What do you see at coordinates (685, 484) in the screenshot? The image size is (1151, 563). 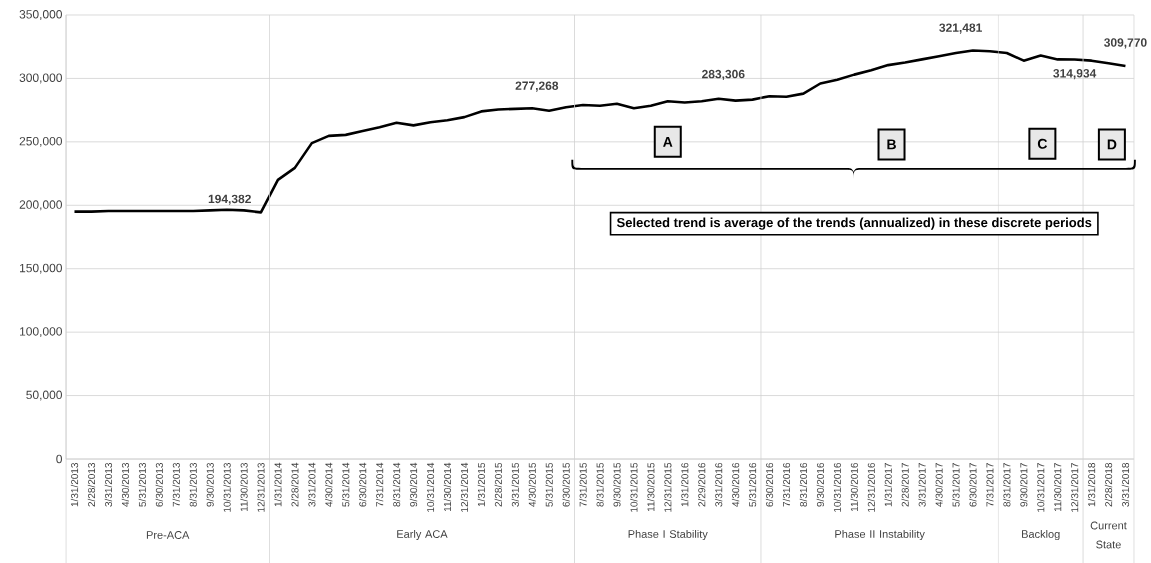 I see `x-tick-label: 1/31/2016` at bounding box center [685, 484].